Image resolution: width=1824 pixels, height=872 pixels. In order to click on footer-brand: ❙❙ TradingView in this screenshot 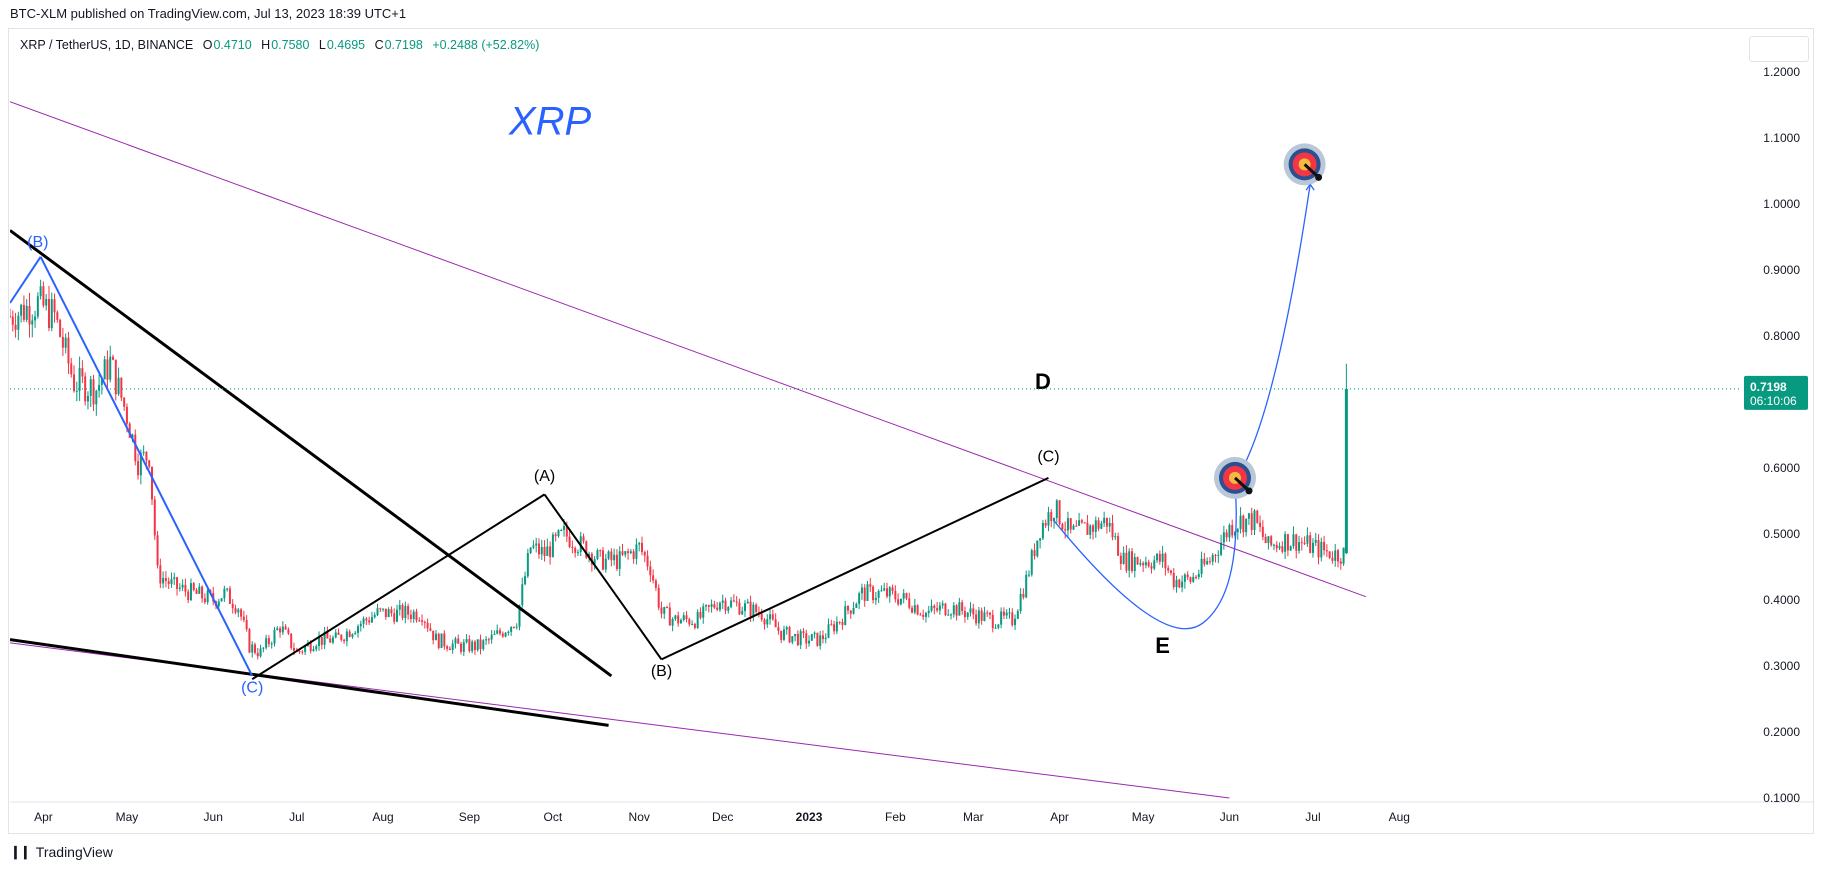, I will do `click(61, 852)`.